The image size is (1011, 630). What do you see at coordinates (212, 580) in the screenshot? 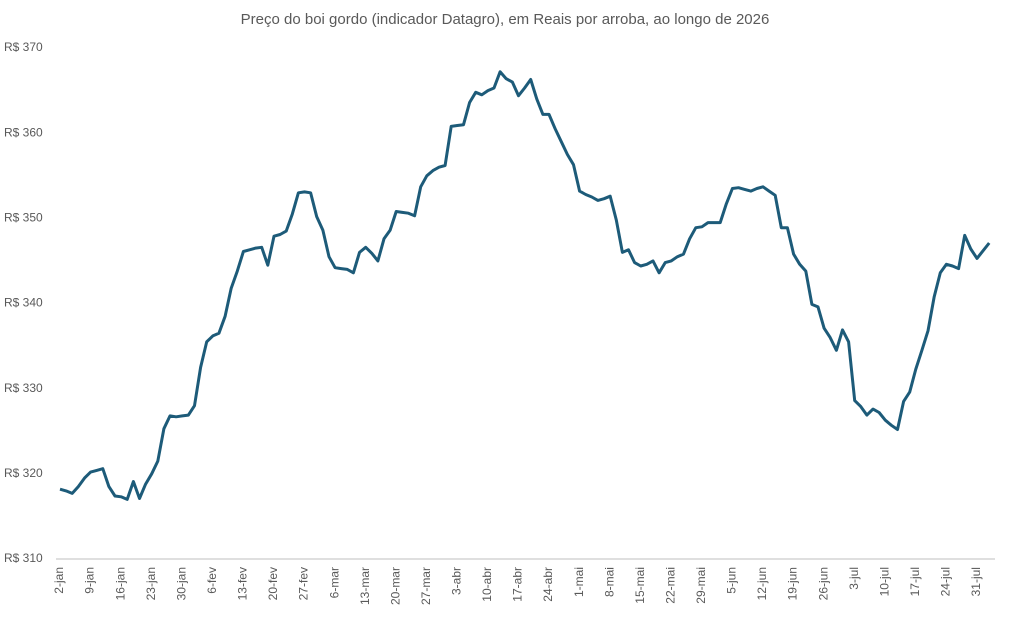
I see `x-tick-label: 6-fev` at bounding box center [212, 580].